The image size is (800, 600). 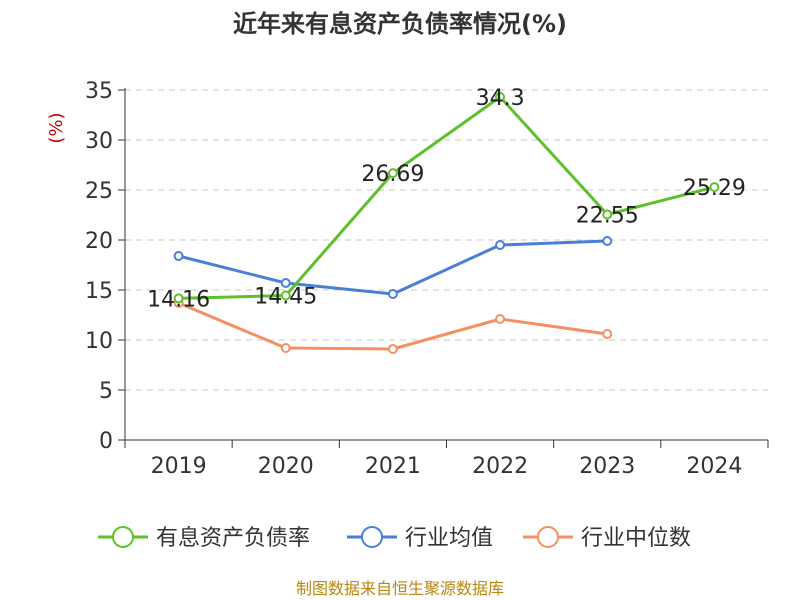 I want to click on x-tick-label: 2021, so click(x=393, y=466).